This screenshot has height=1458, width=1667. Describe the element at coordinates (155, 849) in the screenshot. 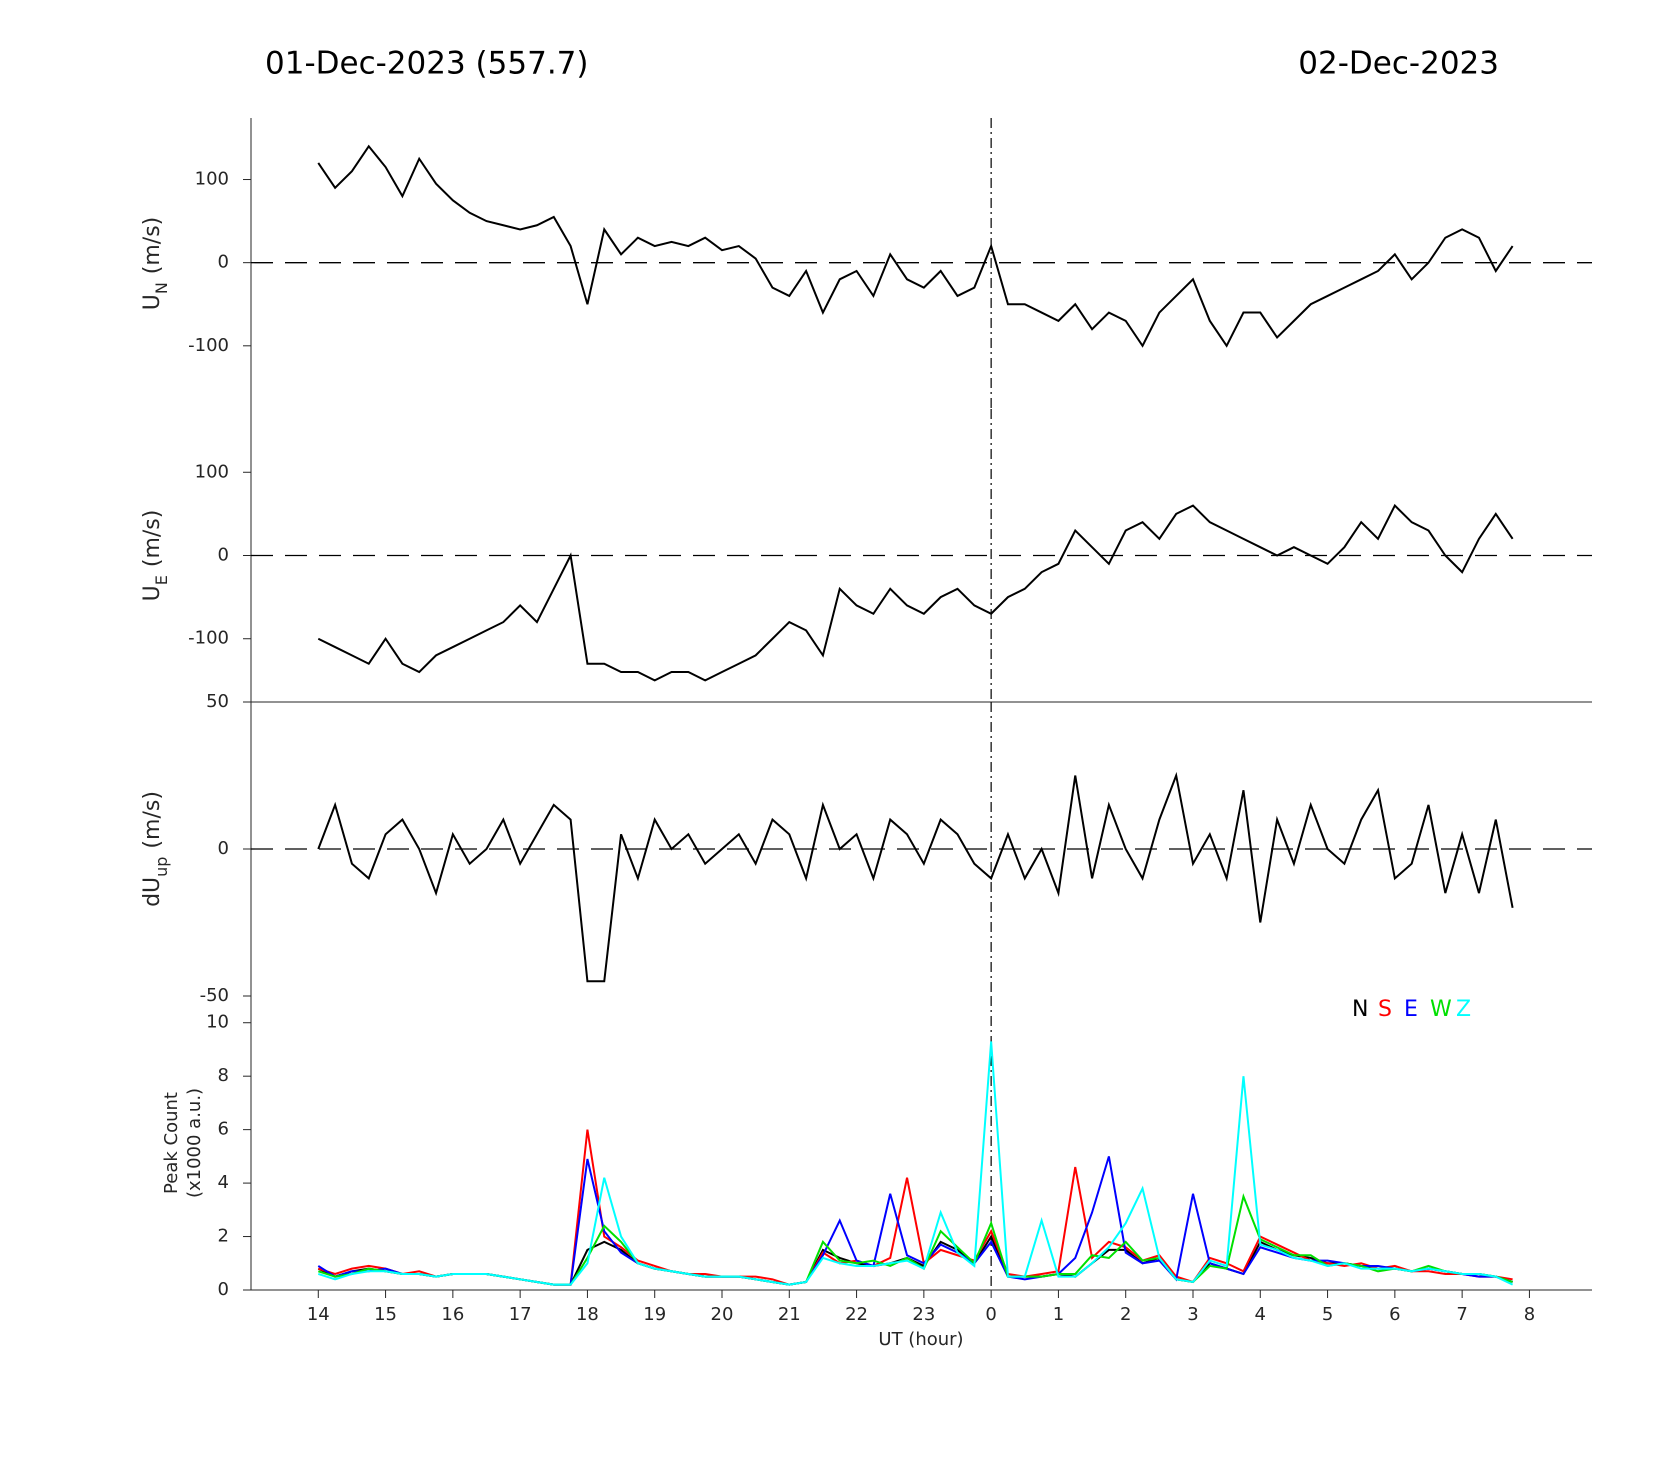

I see `y-axis-label: dUup (m/s)` at that location.